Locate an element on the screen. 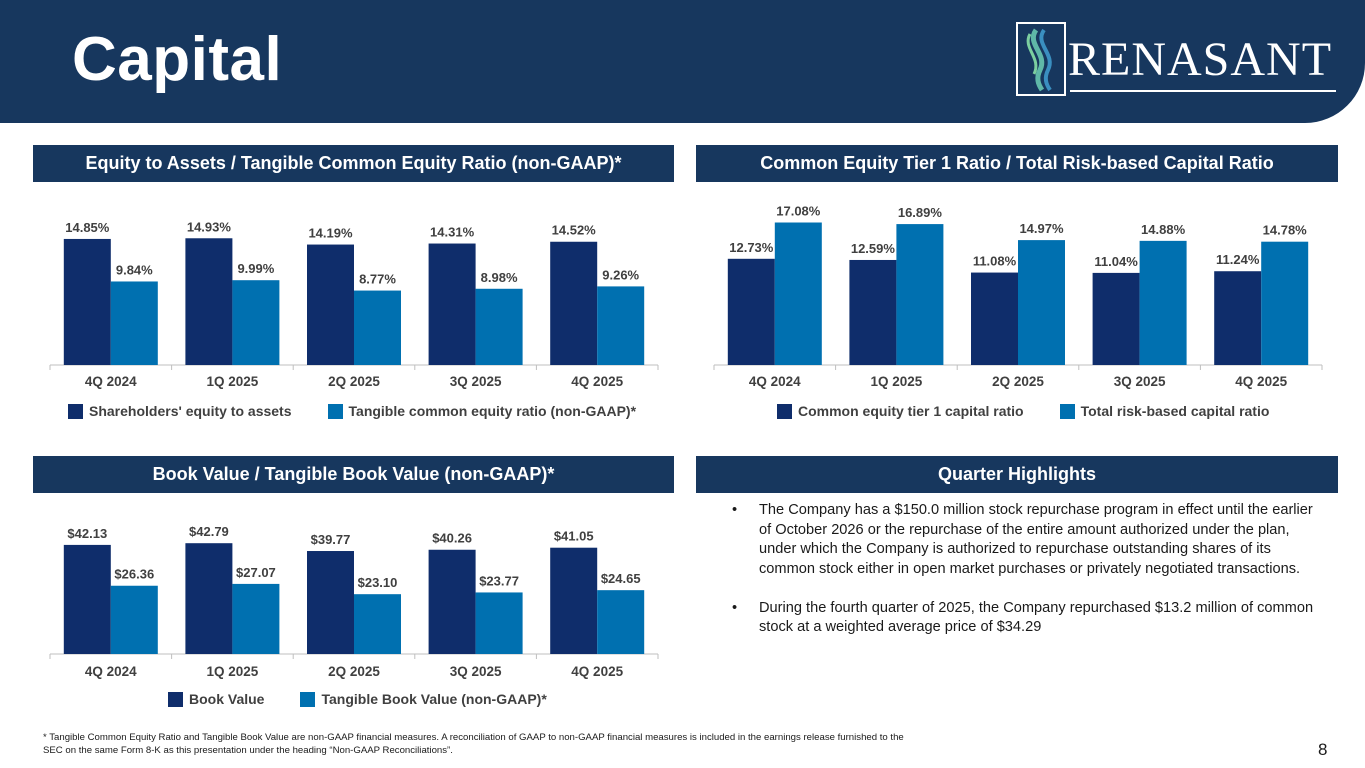 Image resolution: width=1365 pixels, height=768 pixels. legend-label: Tangible common equity ratio (non-GAAP)* is located at coordinates (492, 411).